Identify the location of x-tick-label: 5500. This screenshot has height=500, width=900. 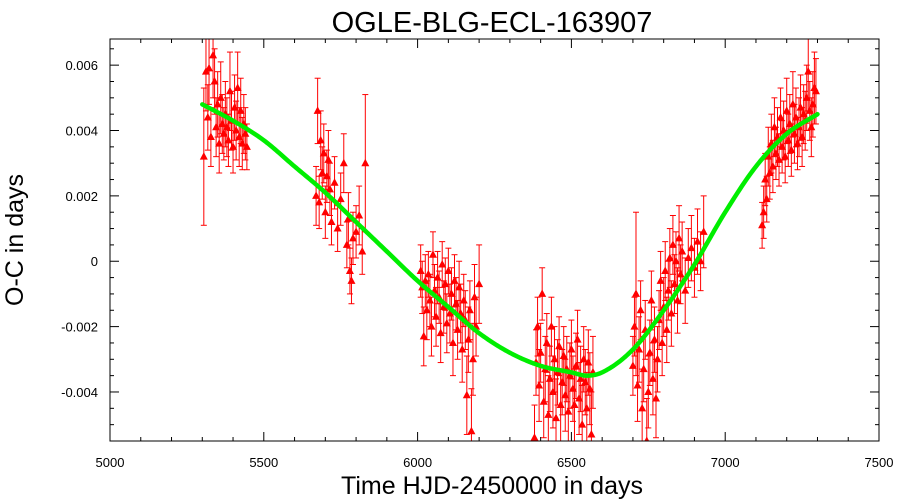
(263, 462).